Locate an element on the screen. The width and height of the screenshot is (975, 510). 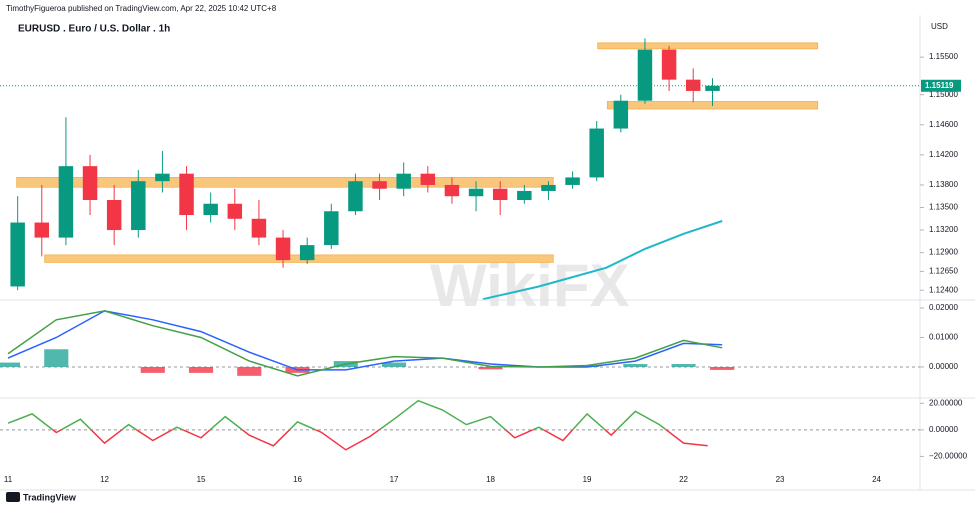
y-tick-label: 1.13800 is located at coordinates (943, 184).